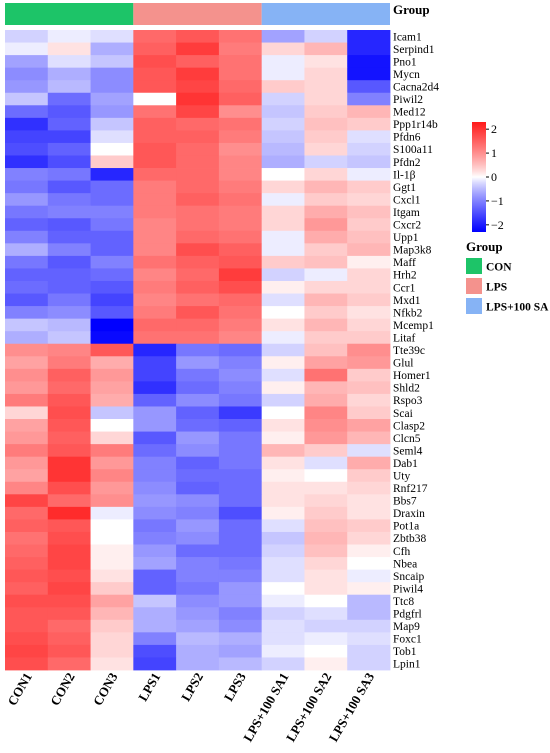 The image size is (550, 753). I want to click on gene-label: Piwil2, so click(408, 100).